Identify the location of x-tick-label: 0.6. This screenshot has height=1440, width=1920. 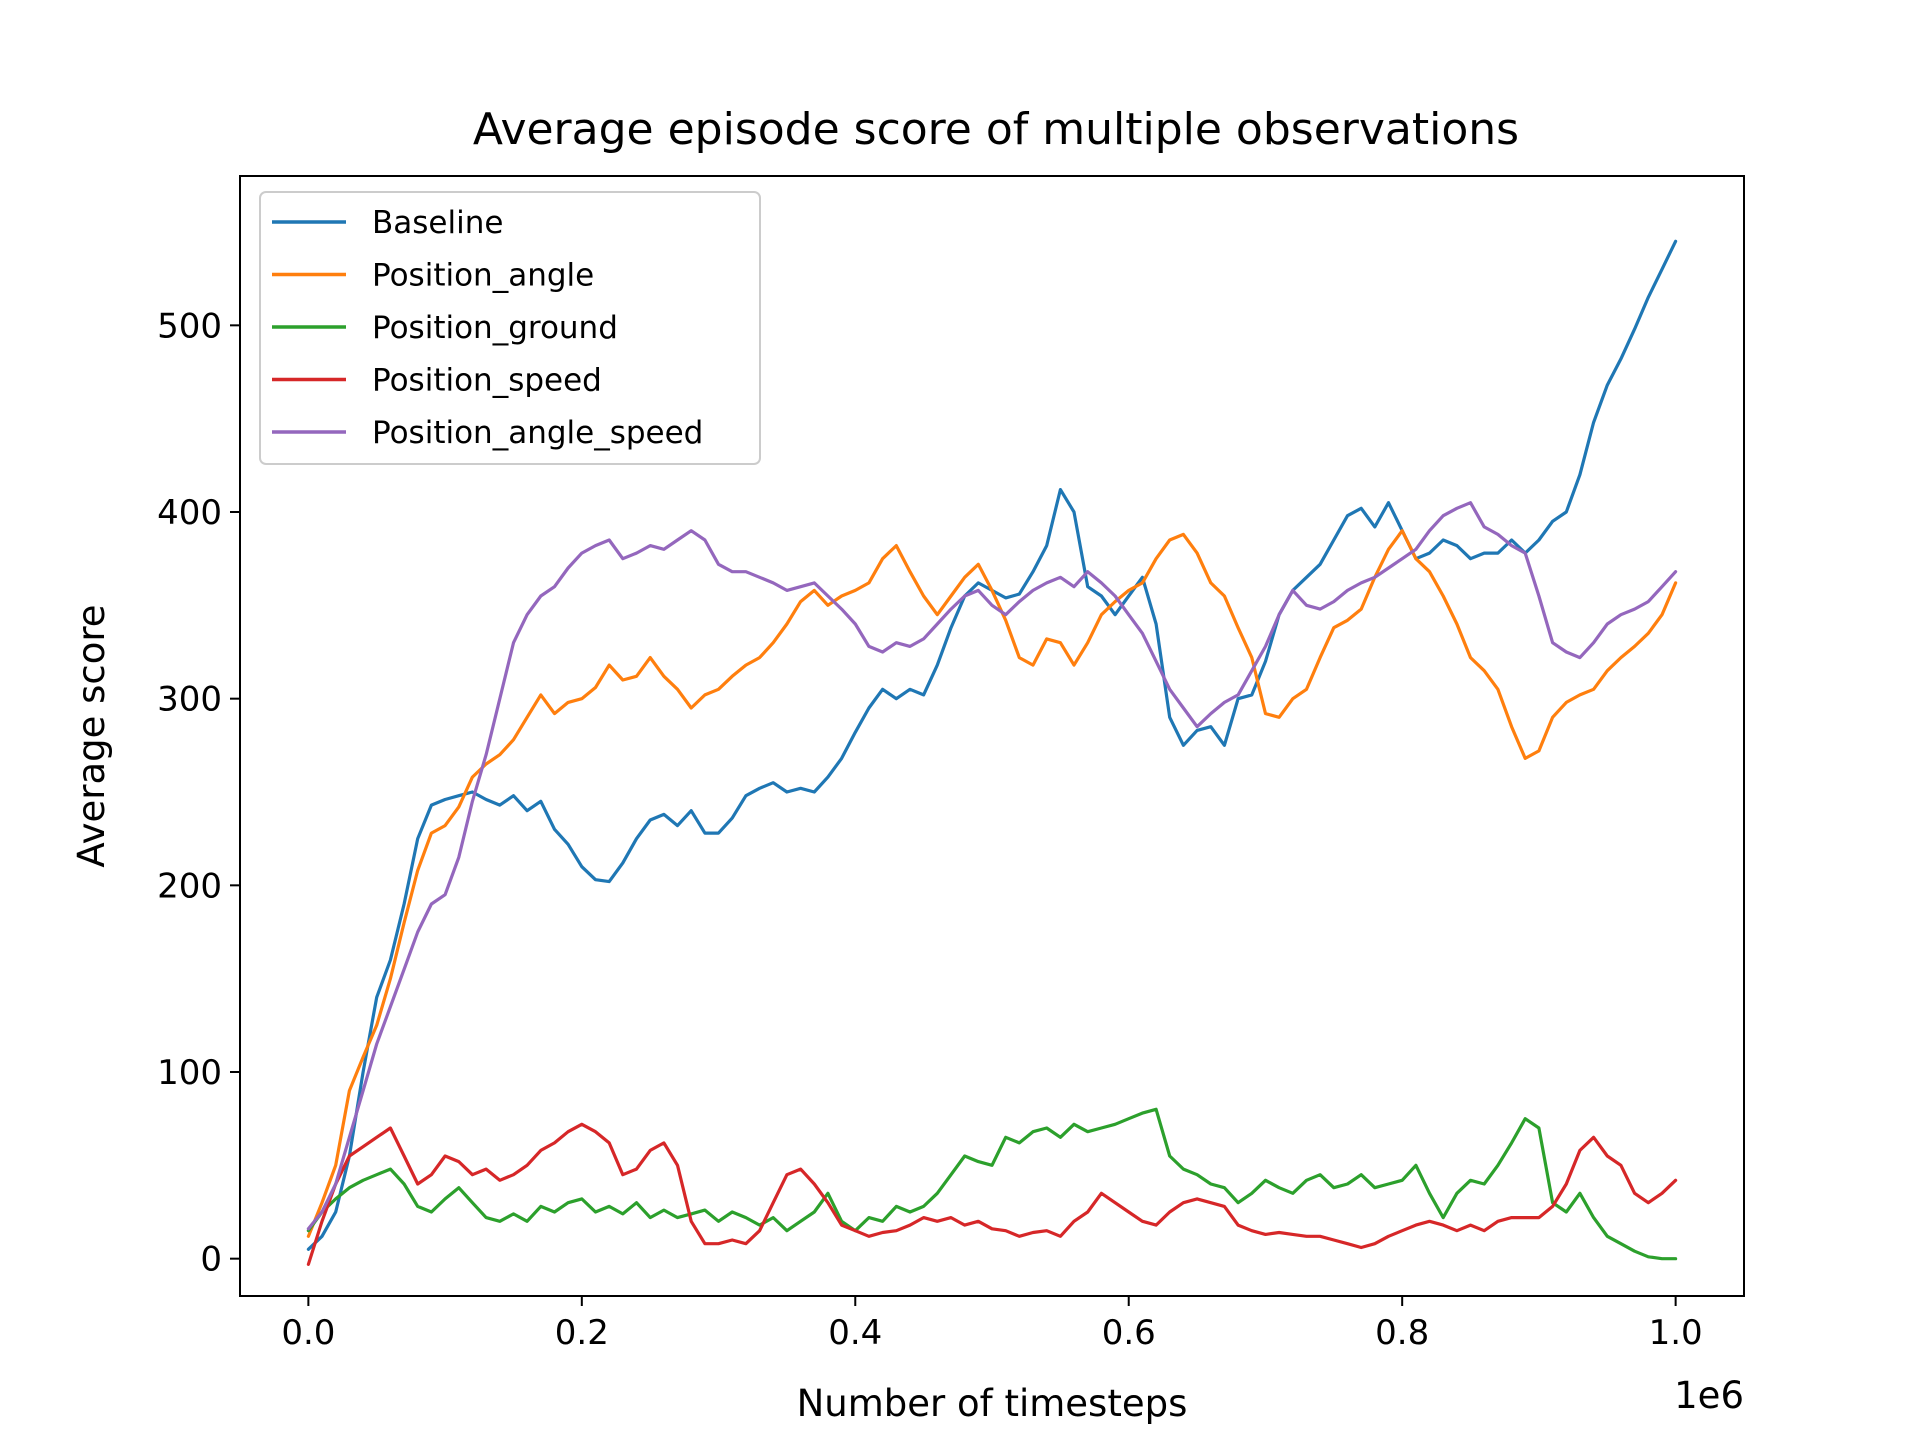
(1129, 1333).